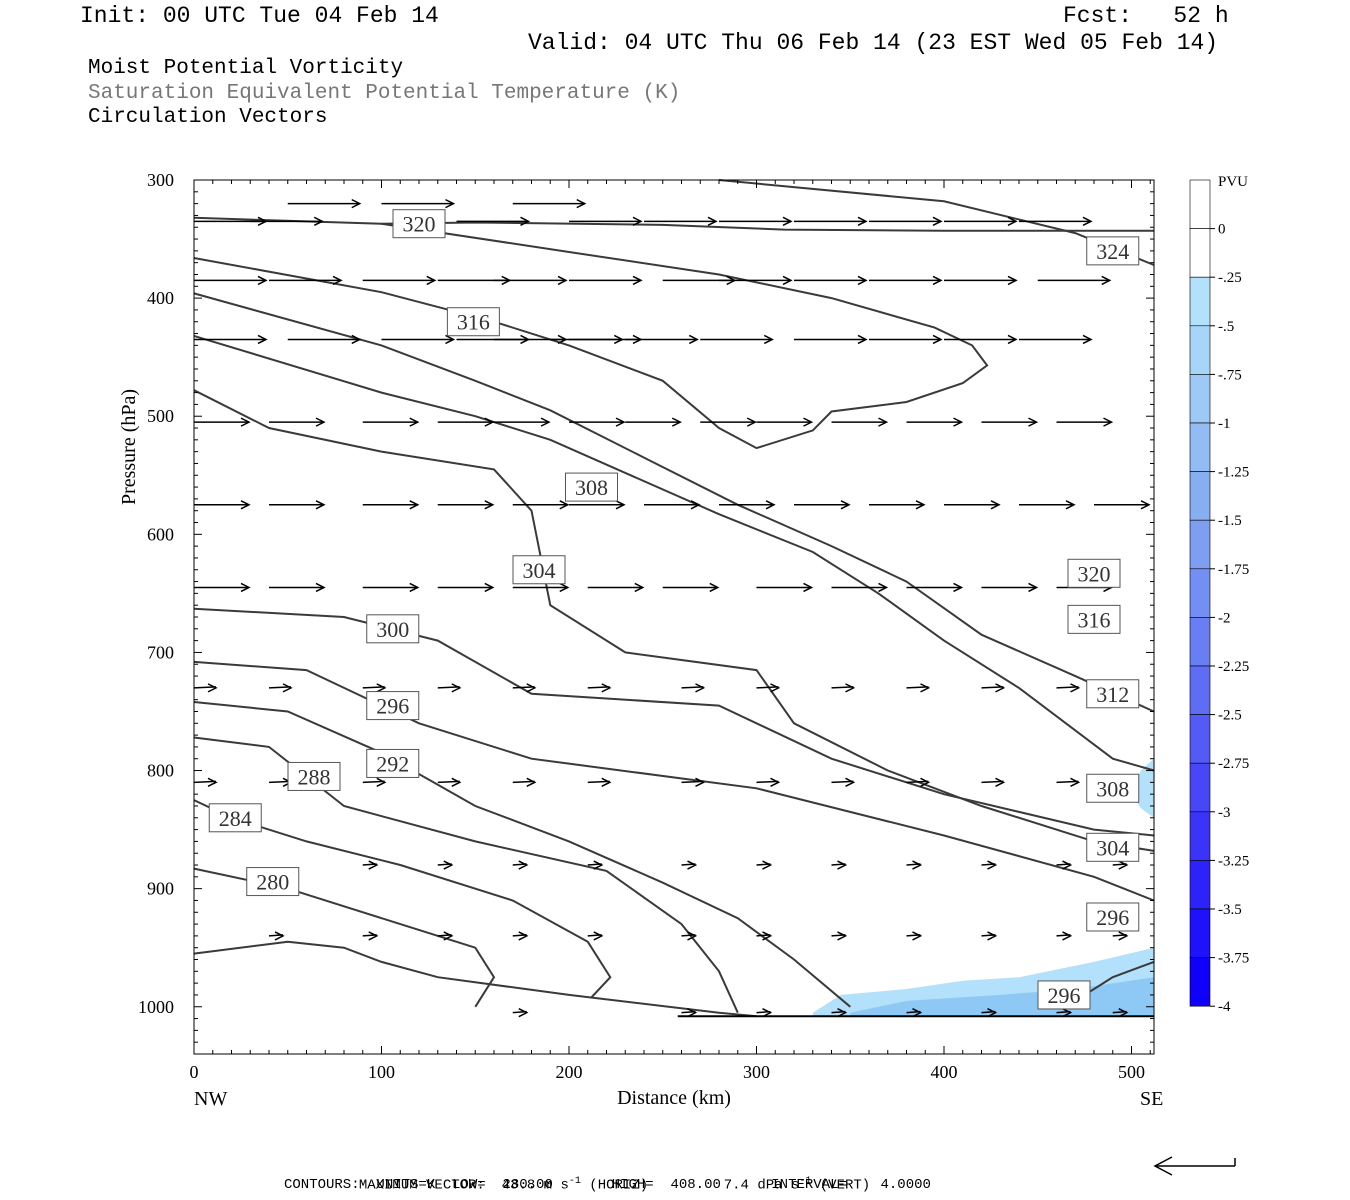 The image size is (1350, 1200). What do you see at coordinates (208, 117) in the screenshot?
I see `field-title-vectors: Circulation Vectors` at bounding box center [208, 117].